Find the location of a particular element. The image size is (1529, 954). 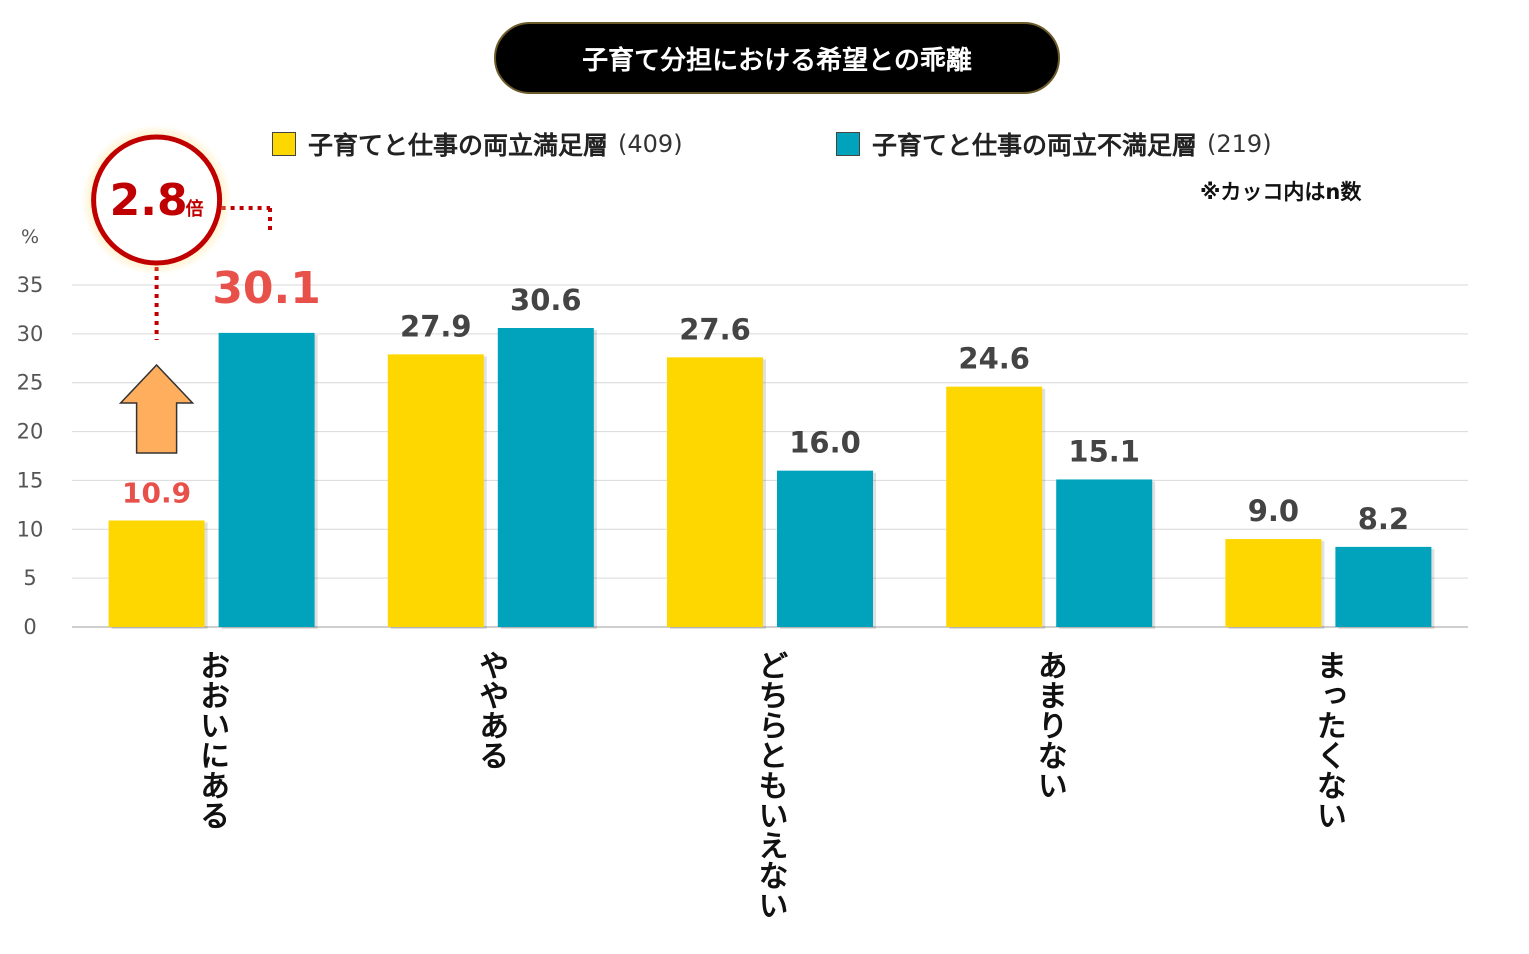

y-axis-unit: % is located at coordinates (30, 237).